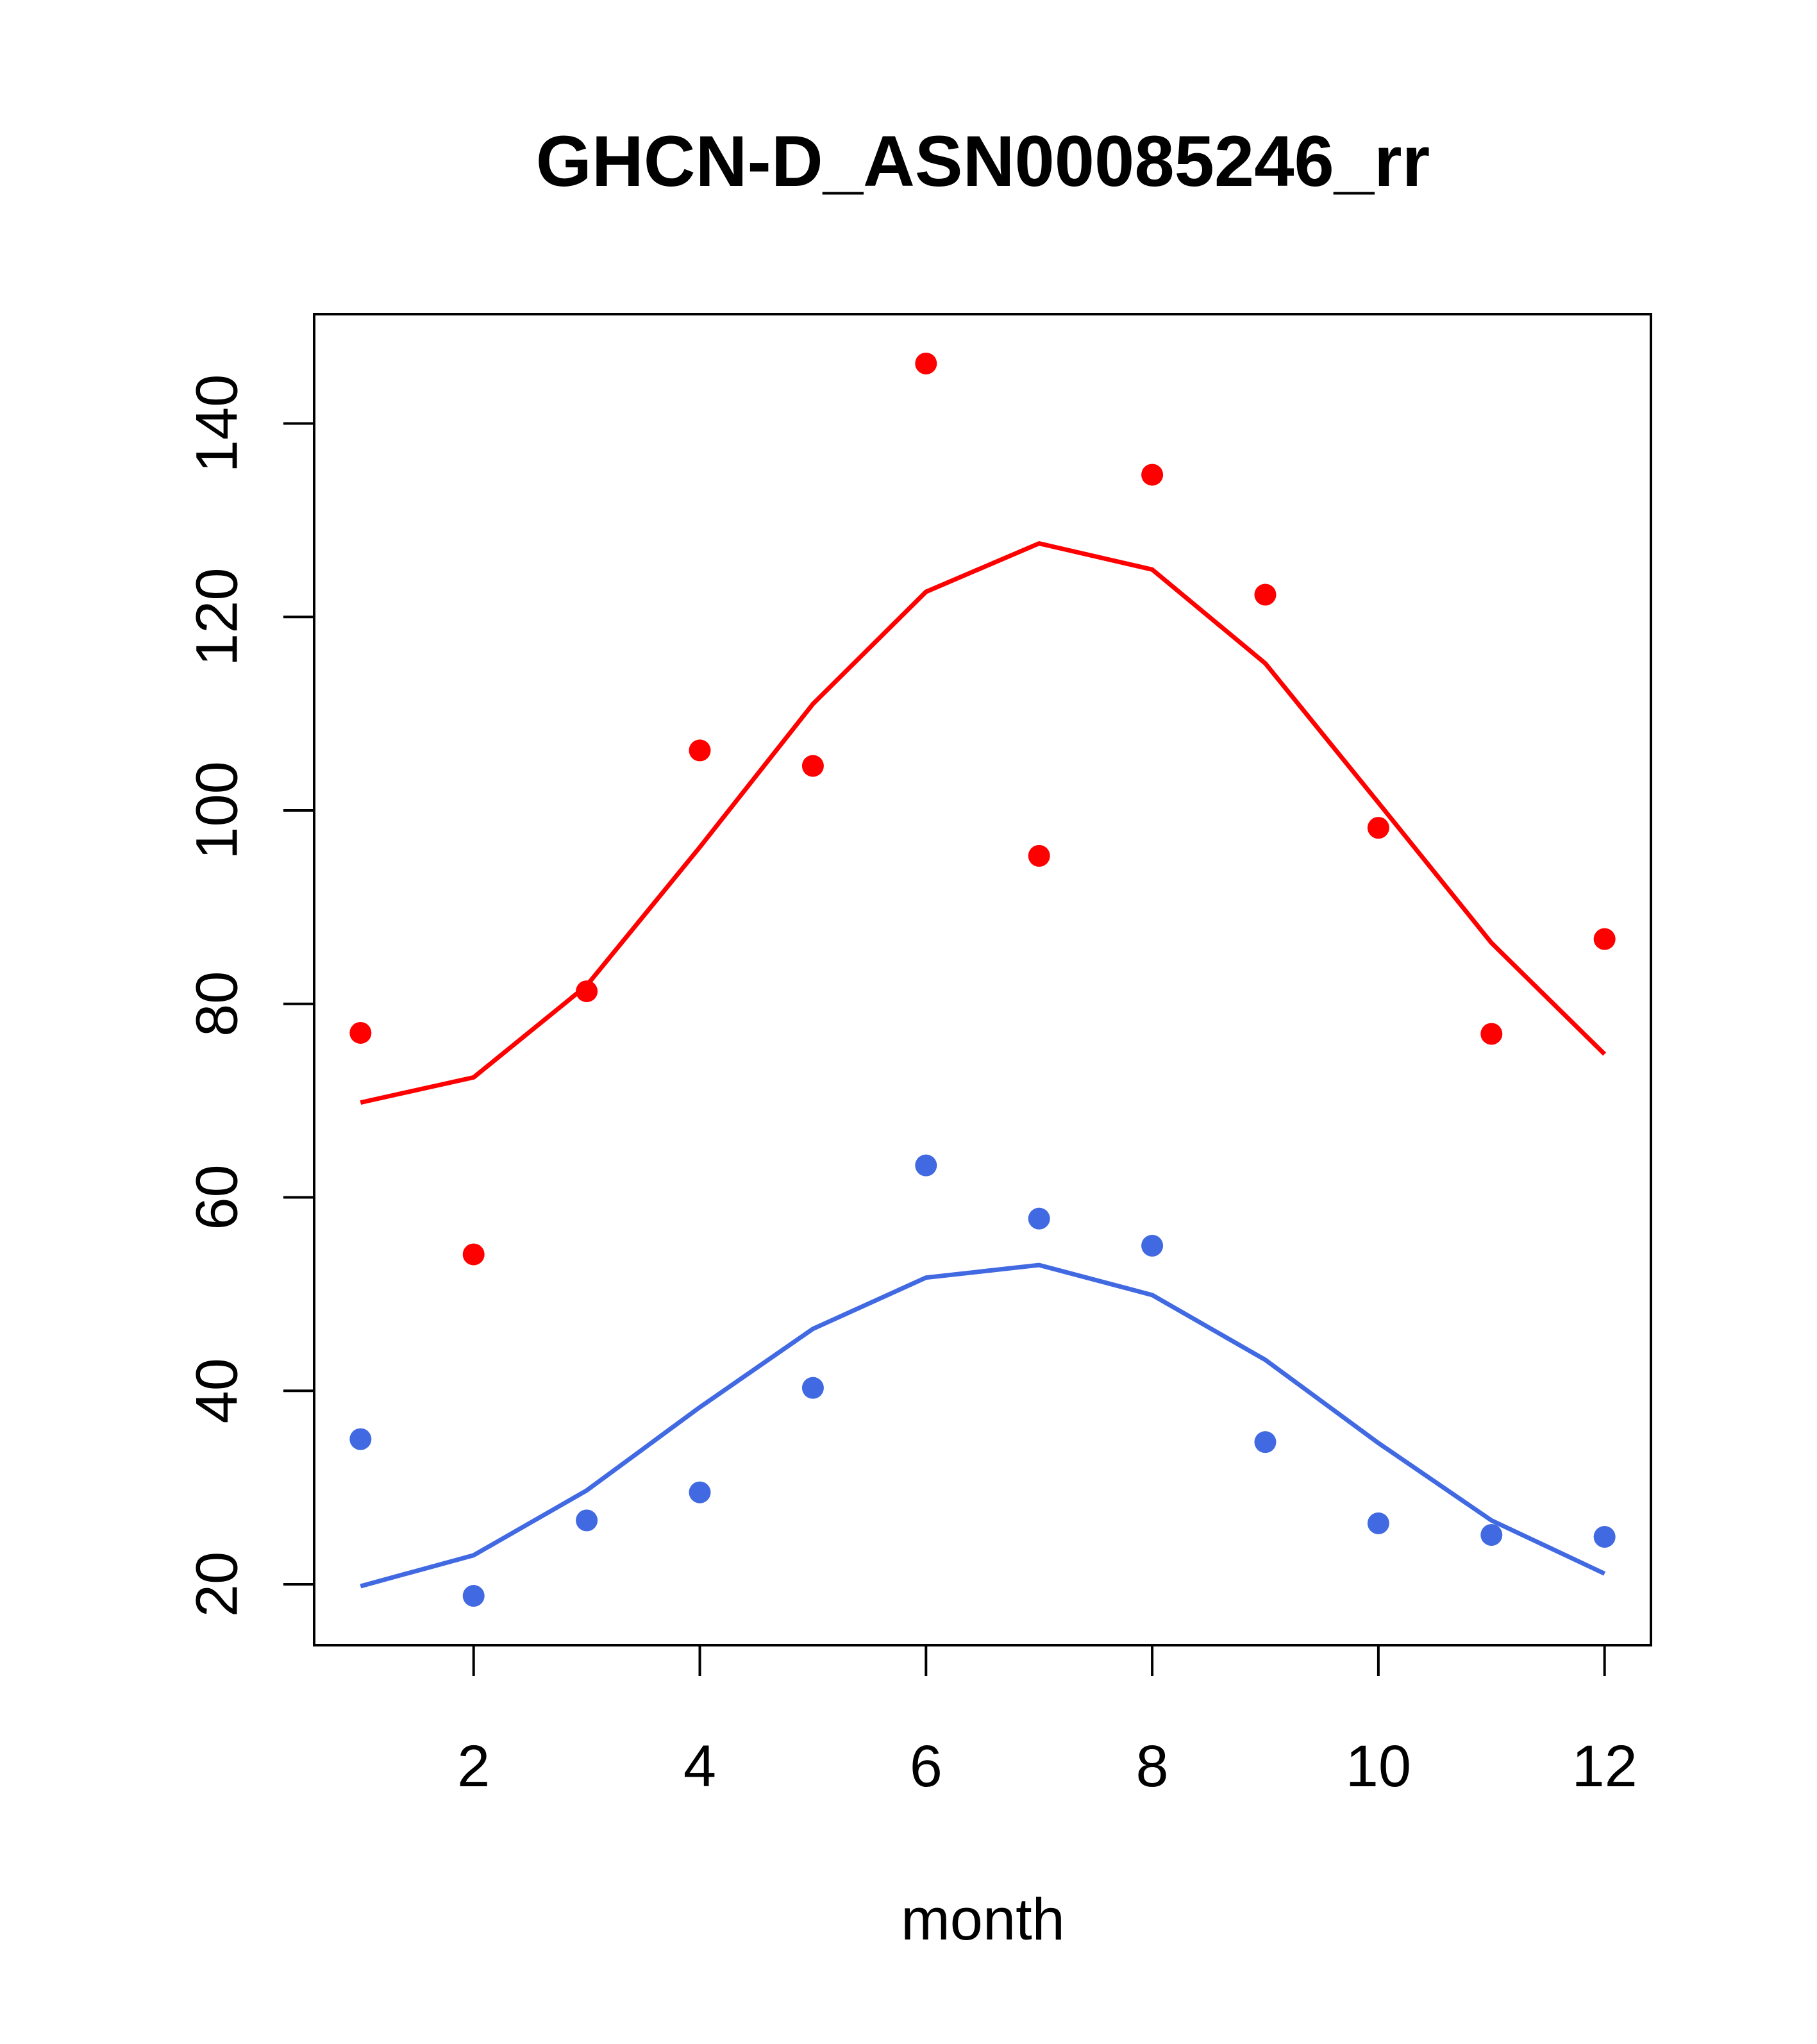  I want to click on y-tick-label: 120, so click(216, 616).